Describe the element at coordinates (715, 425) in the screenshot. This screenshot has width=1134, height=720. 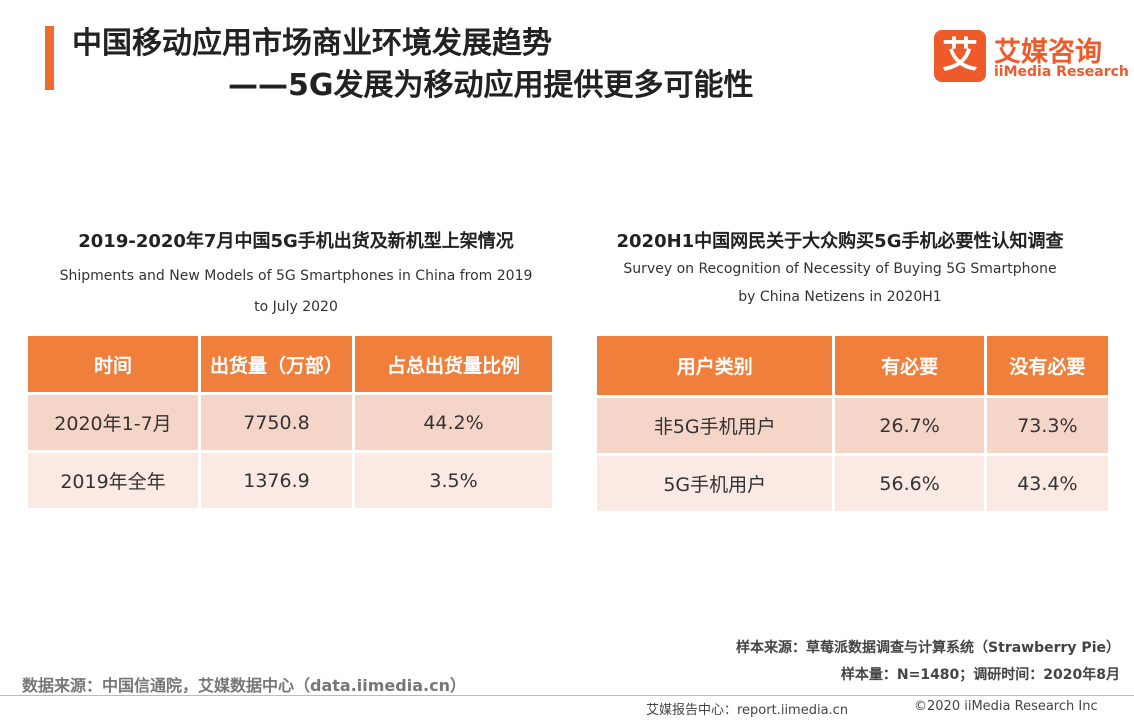
I see `table-cell: 非5G手机用户` at that location.